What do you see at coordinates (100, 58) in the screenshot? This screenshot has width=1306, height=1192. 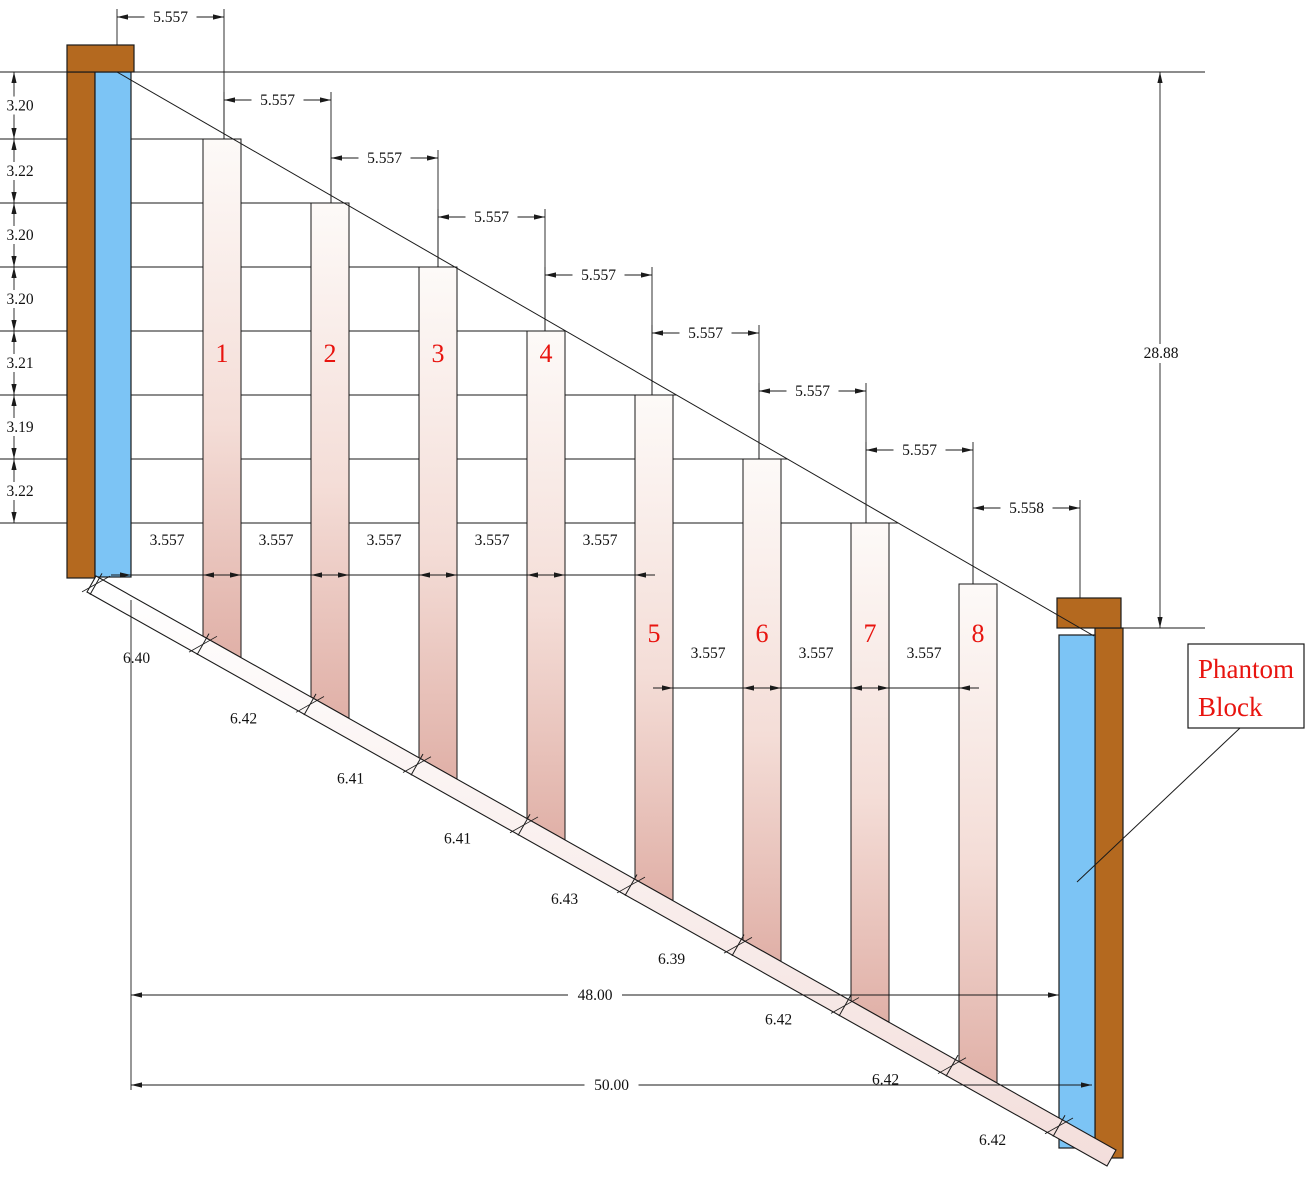 I see `left-post-cap` at bounding box center [100, 58].